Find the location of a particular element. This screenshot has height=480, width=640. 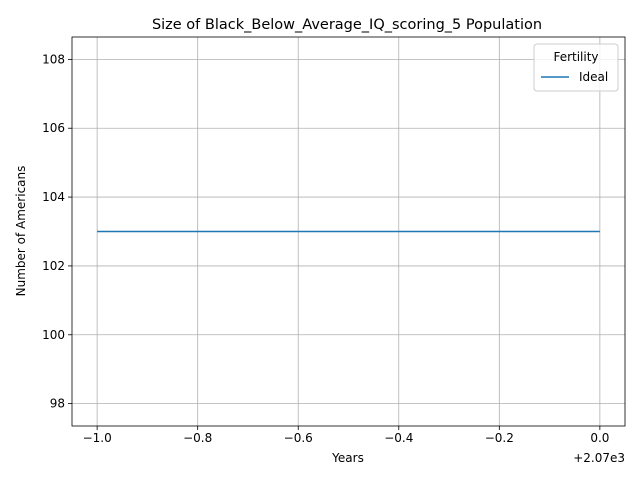

y-tick-label: 102 is located at coordinates (53, 266).